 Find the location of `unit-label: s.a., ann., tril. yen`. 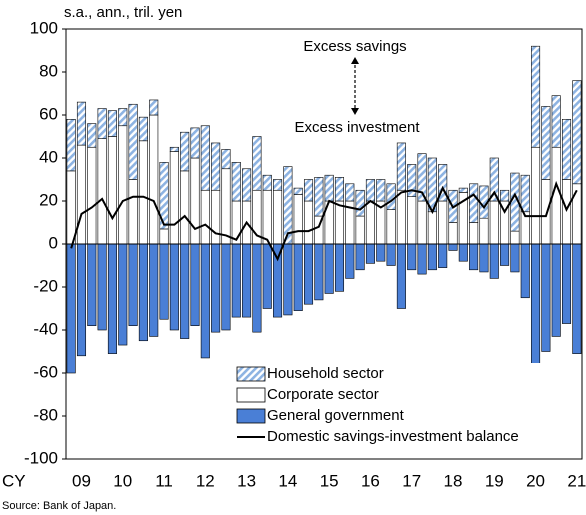

unit-label: s.a., ann., tril. yen is located at coordinates (123, 12).